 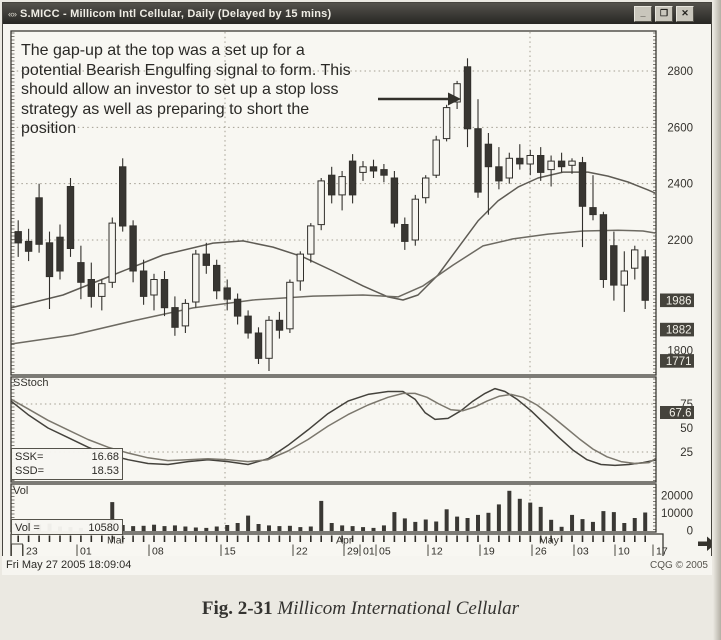 I want to click on volume-tick-label: 0, so click(x=690, y=532).